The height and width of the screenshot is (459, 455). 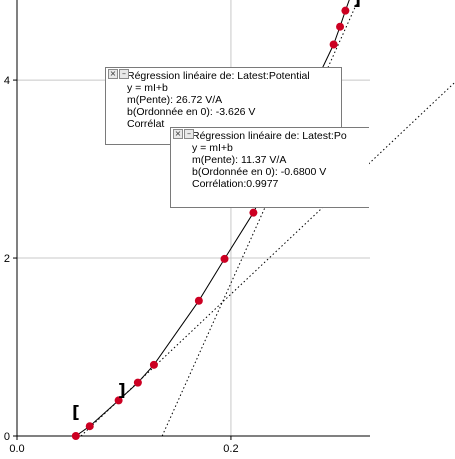 I want to click on y-tick-label: 0, so click(x=7, y=437).